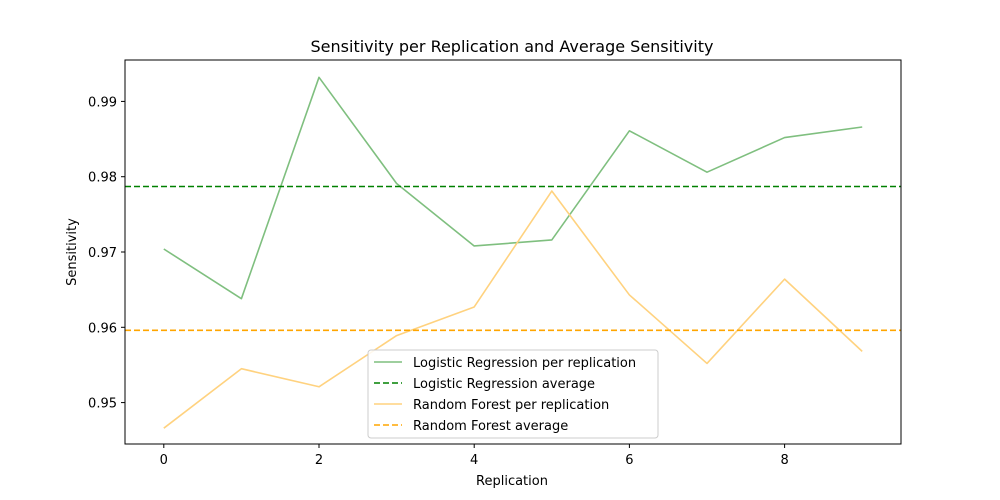 The width and height of the screenshot is (1000, 500). Describe the element at coordinates (512, 481) in the screenshot. I see `x-axis-title: Replication` at that location.